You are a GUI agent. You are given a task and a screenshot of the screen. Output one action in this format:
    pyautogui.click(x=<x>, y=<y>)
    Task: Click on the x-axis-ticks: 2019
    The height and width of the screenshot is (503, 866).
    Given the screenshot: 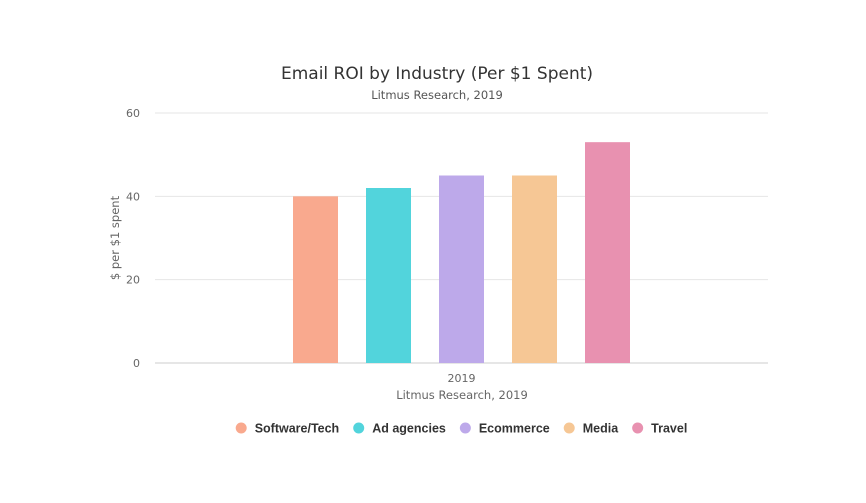 What is the action you would take?
    pyautogui.click(x=462, y=378)
    